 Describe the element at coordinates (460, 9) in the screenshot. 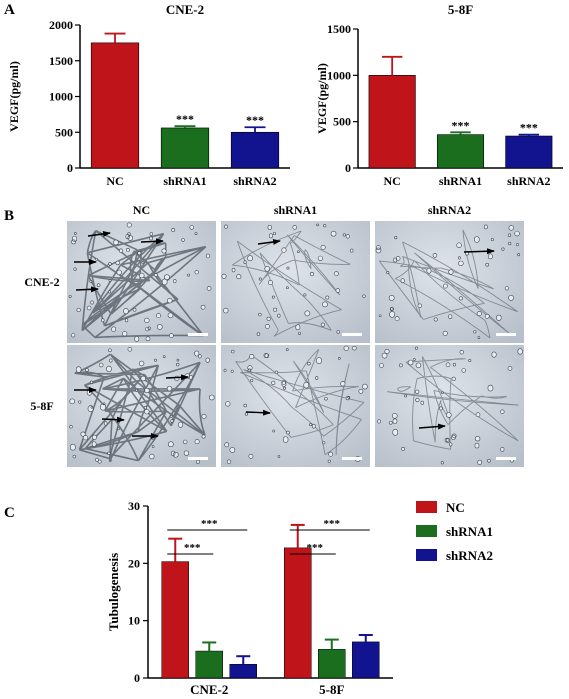

I see `a2-title: 5-8F` at that location.